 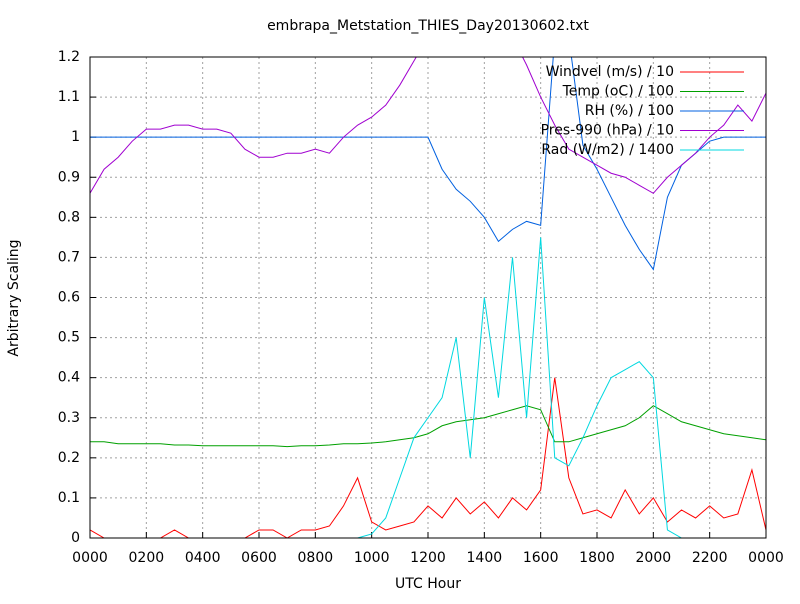 I want to click on y-tick-label: 0.9, so click(x=69, y=177).